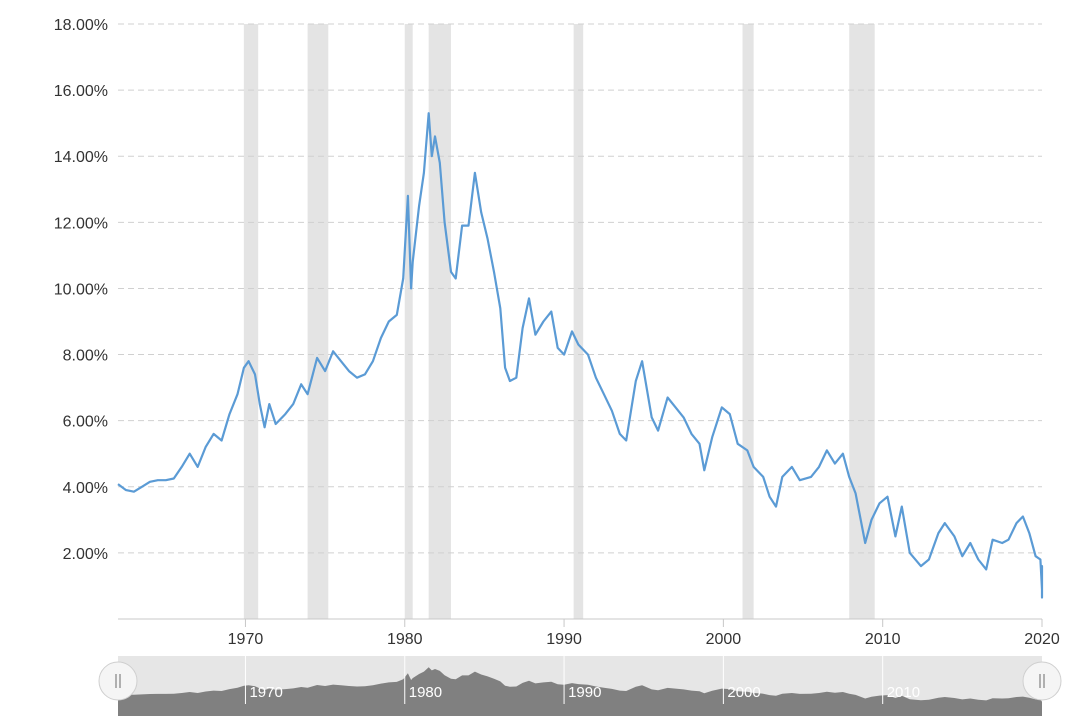 The height and width of the screenshot is (716, 1084). What do you see at coordinates (118, 681) in the screenshot?
I see `navigator-handle-left` at bounding box center [118, 681].